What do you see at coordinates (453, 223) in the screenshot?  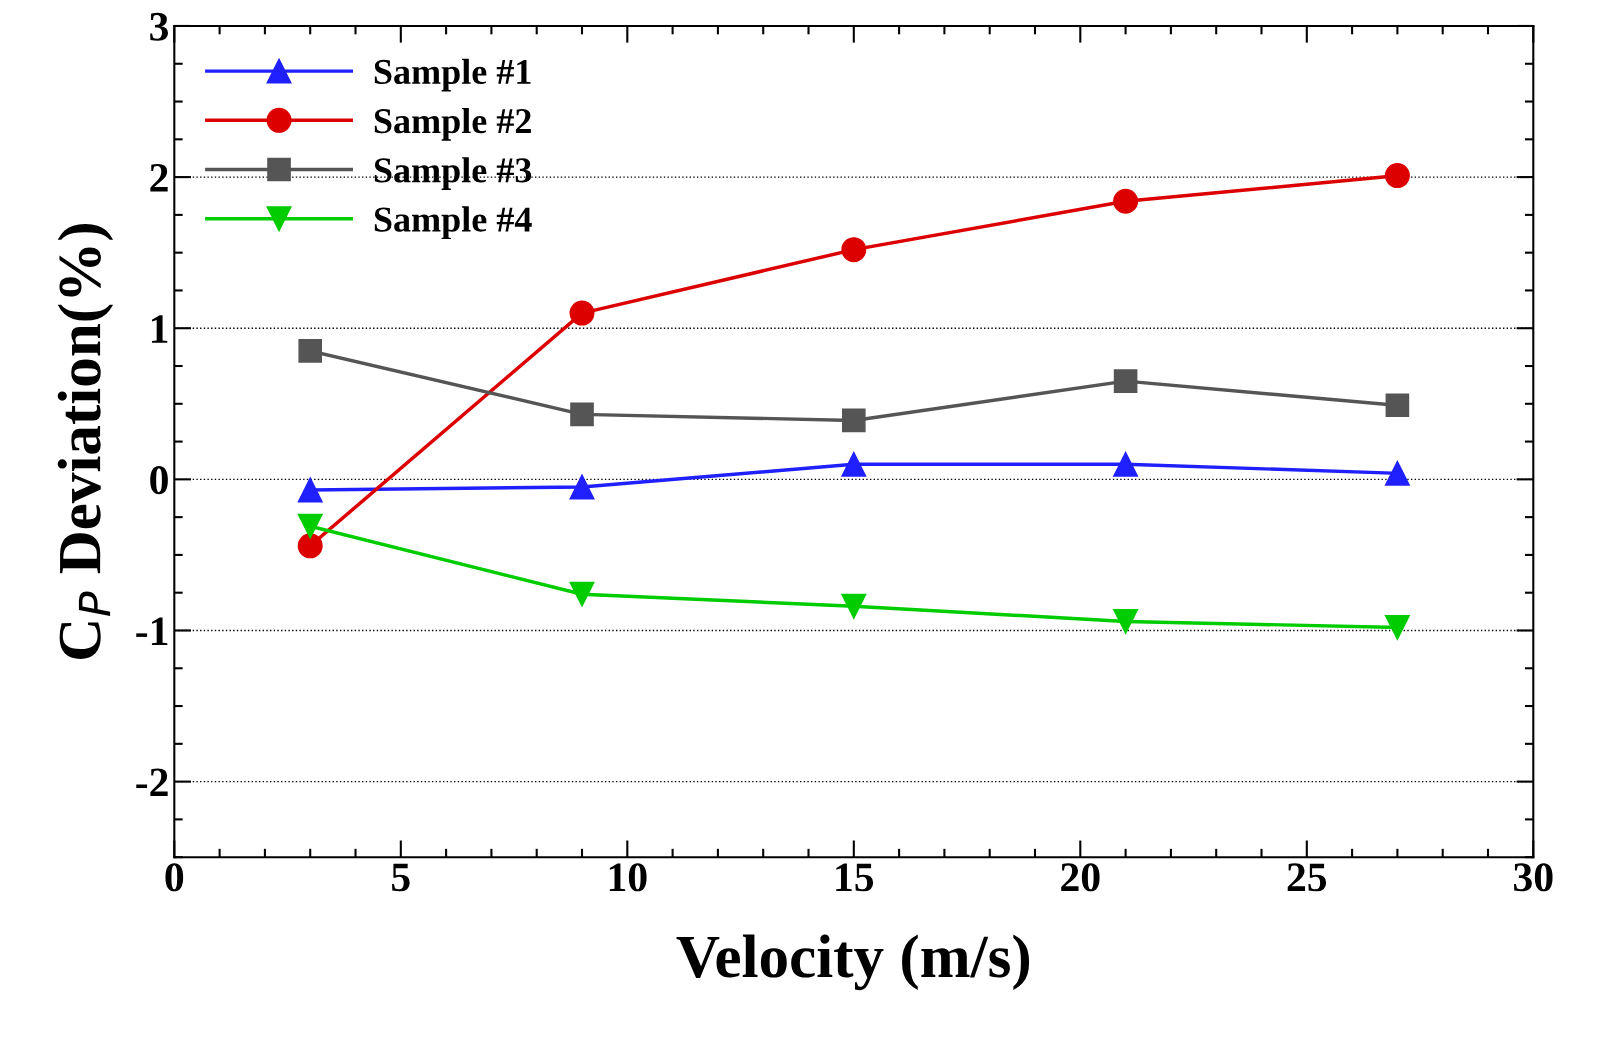 I see `legend-label: Sample #4` at bounding box center [453, 223].